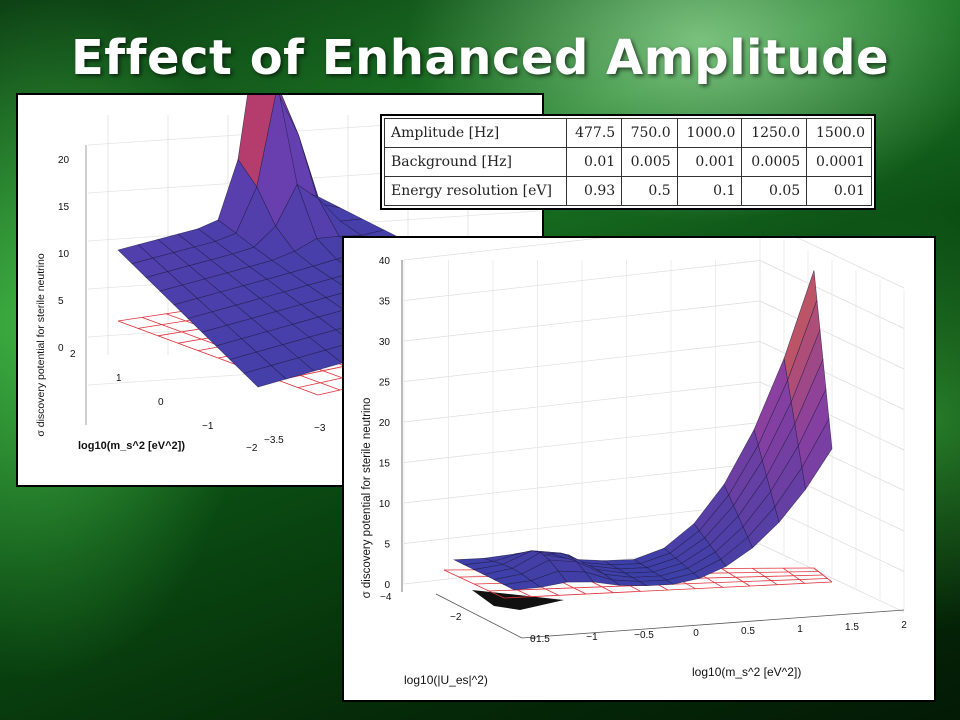 This screenshot has height=720, width=960. I want to click on x-tick-label: −3.5, so click(274, 440).